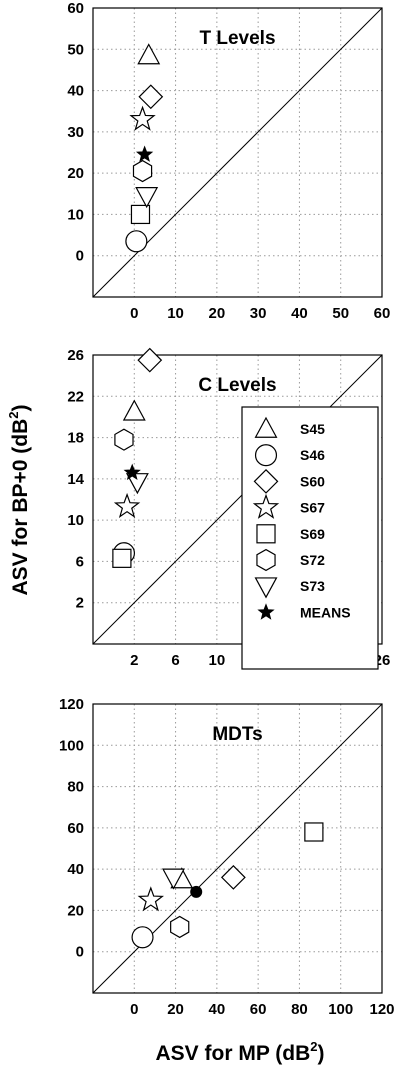  I want to click on legend-marker-s72, so click(266, 560).